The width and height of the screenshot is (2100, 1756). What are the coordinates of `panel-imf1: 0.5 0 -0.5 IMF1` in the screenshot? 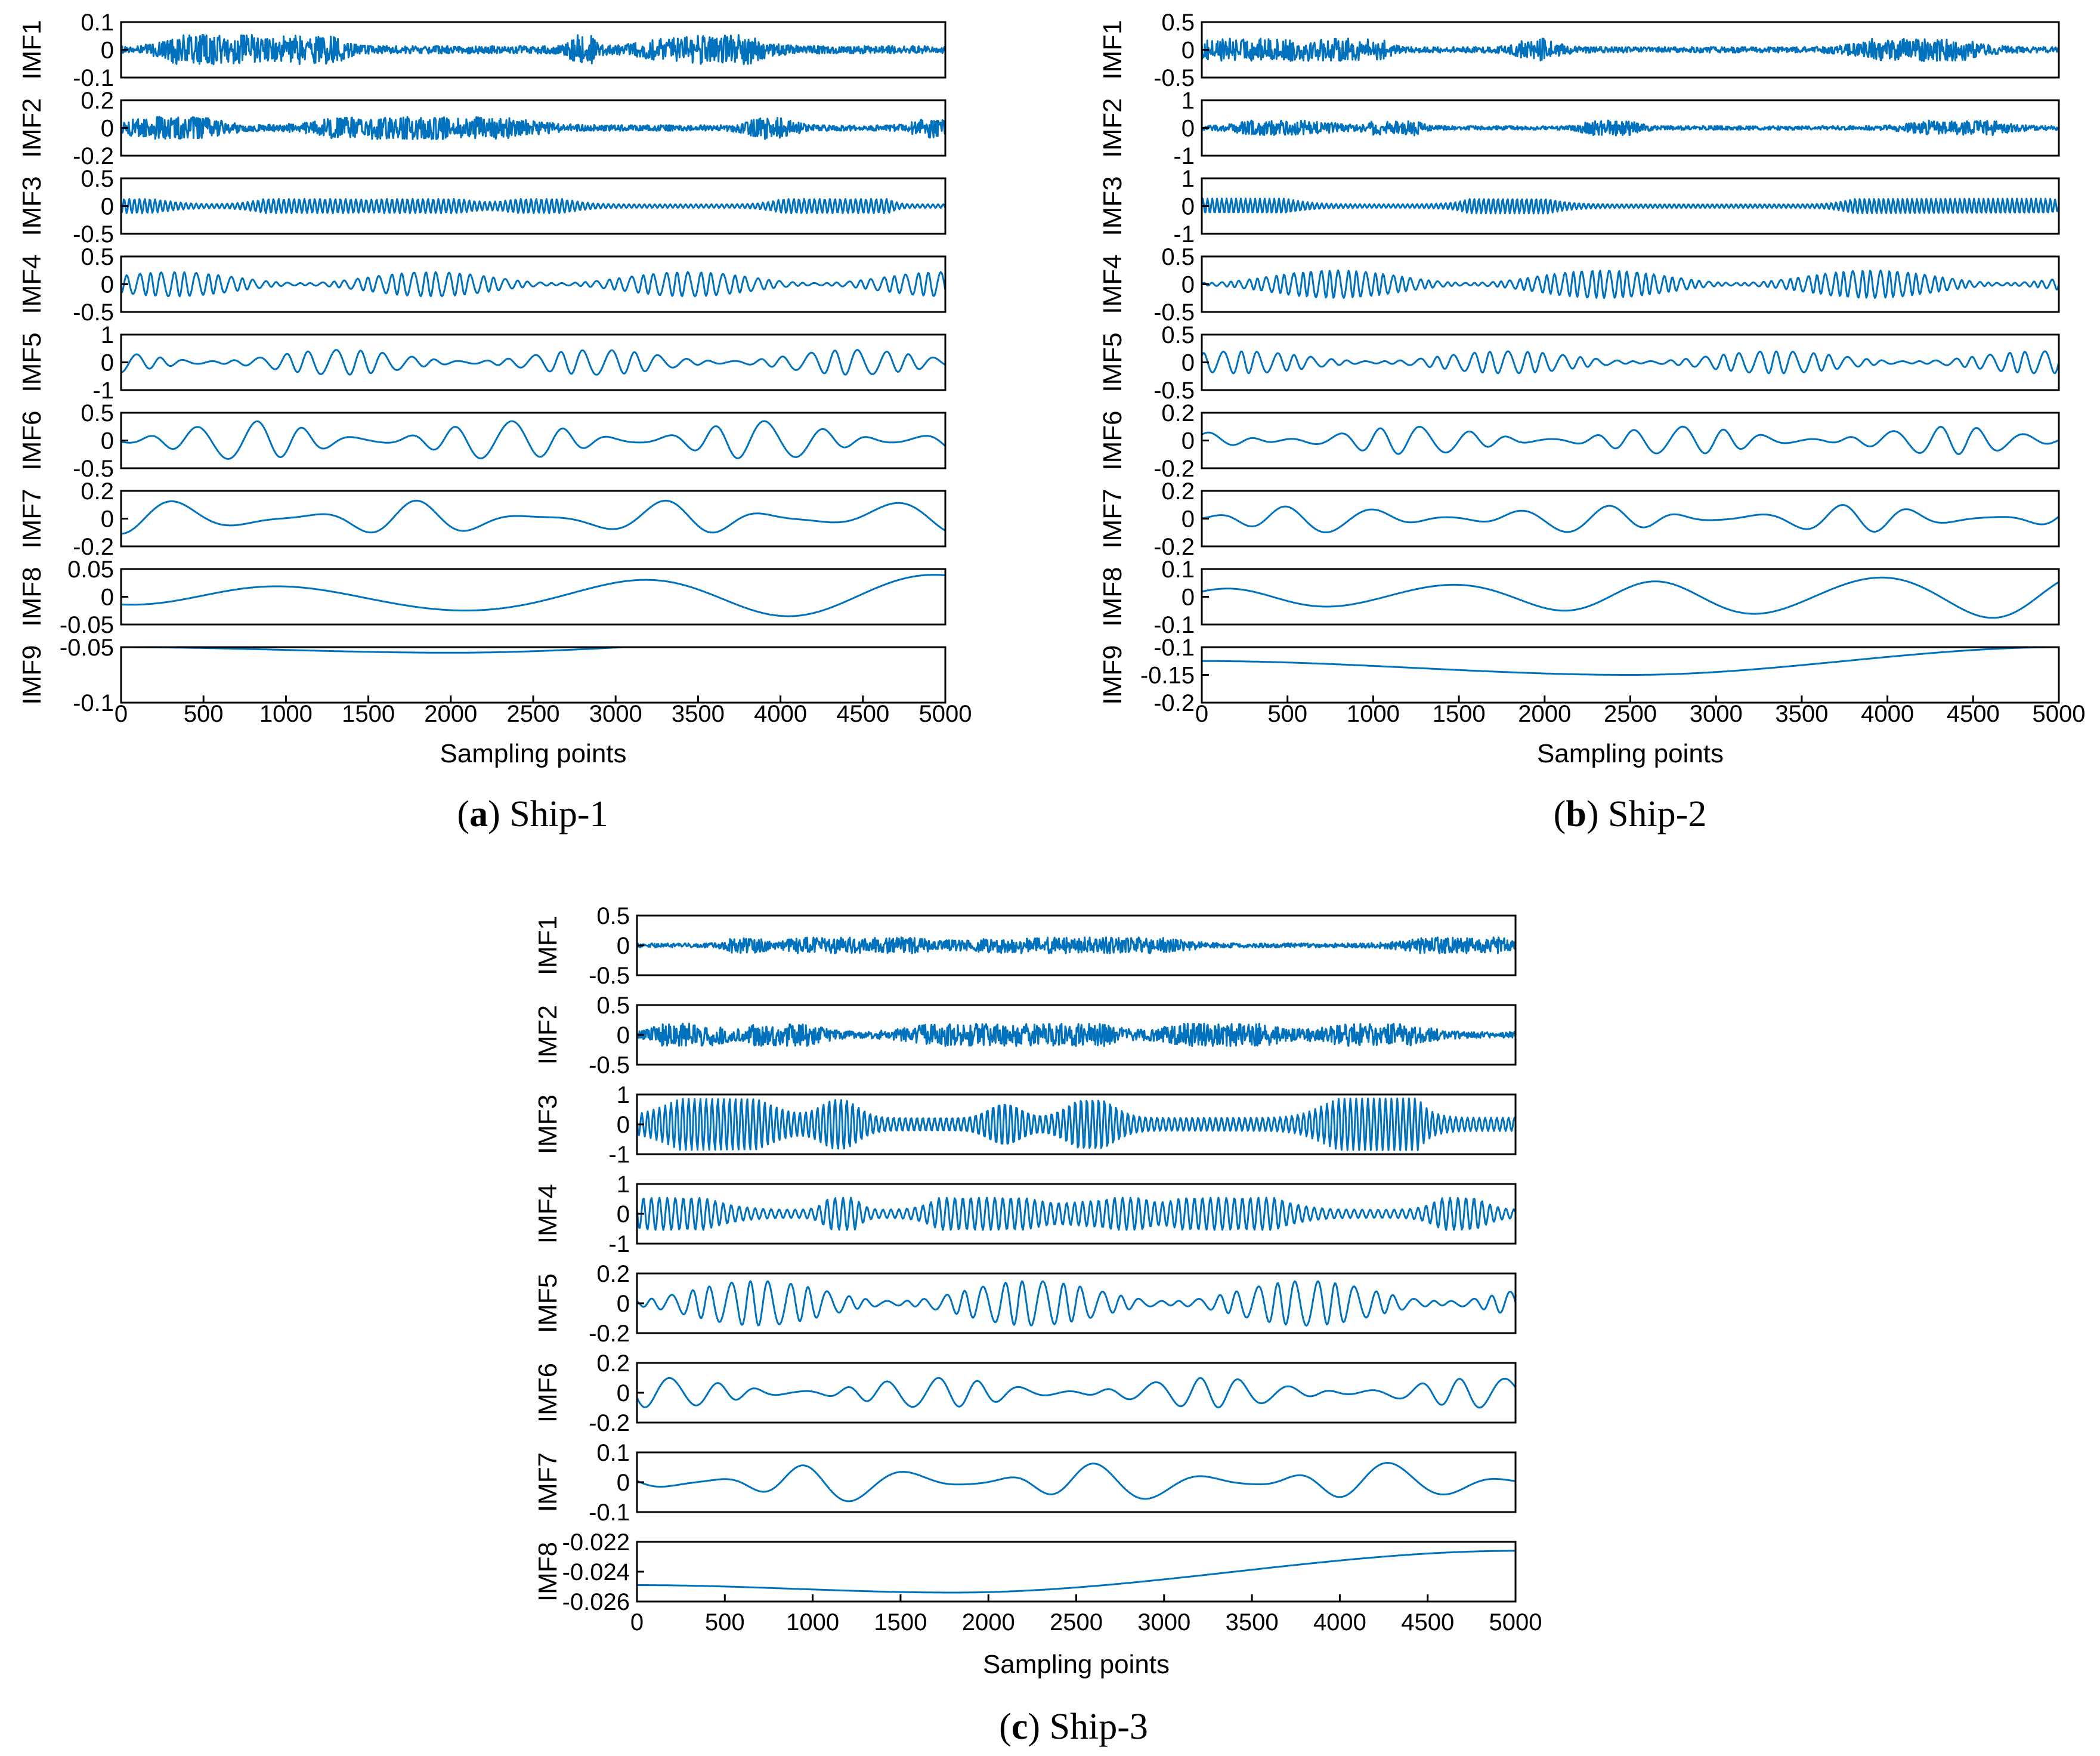 It's located at (1025, 946).